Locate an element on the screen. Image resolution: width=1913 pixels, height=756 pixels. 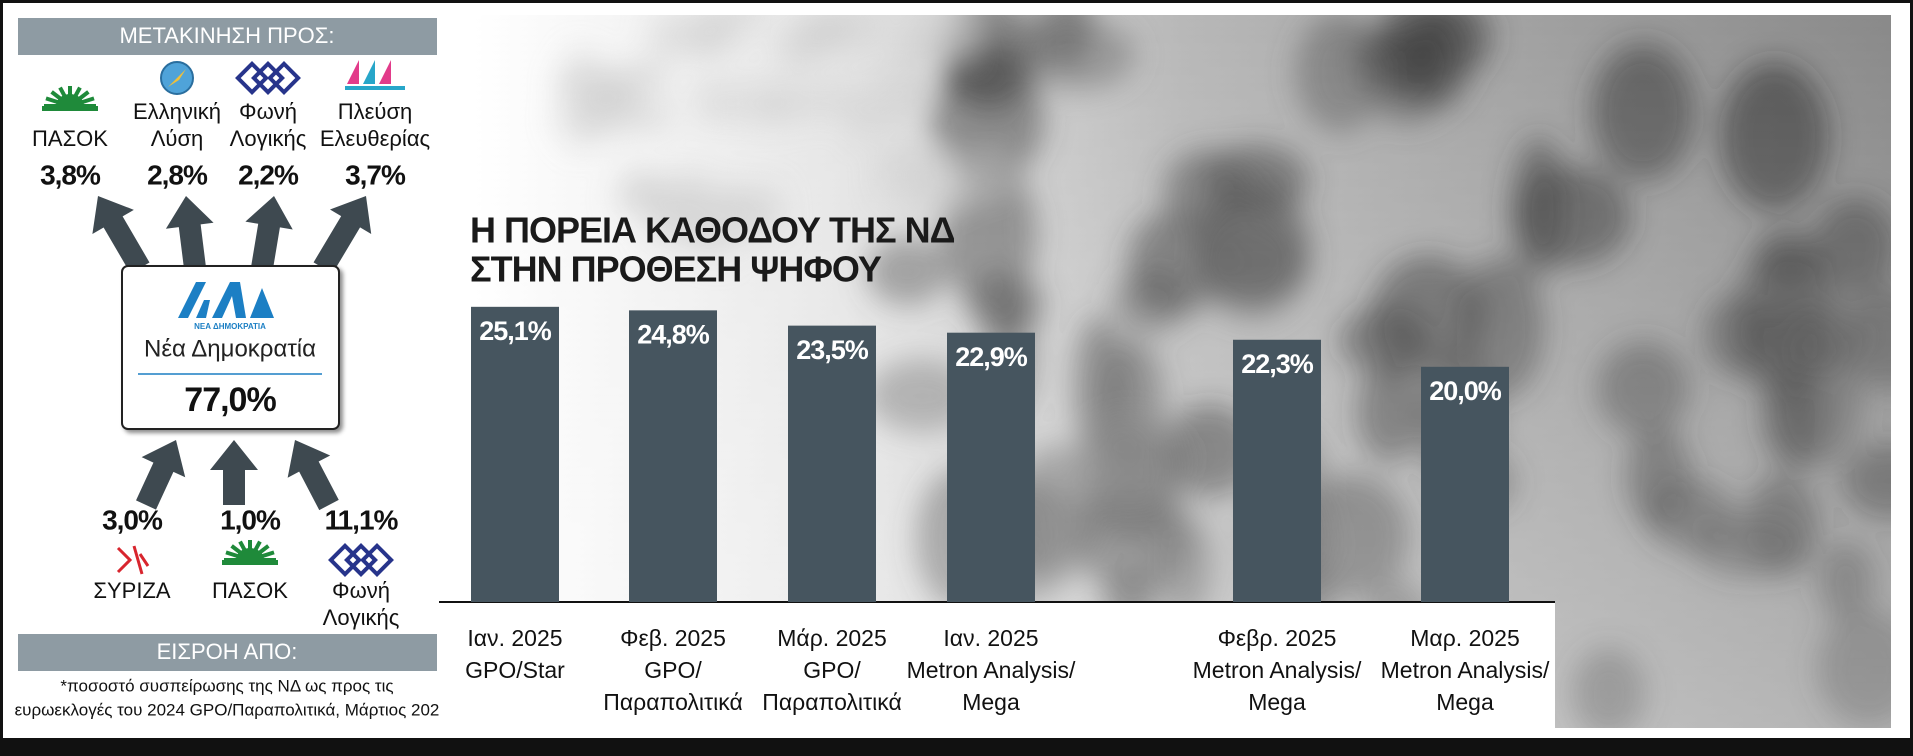
bar-value-label: 20,0% is located at coordinates (1465, 391).